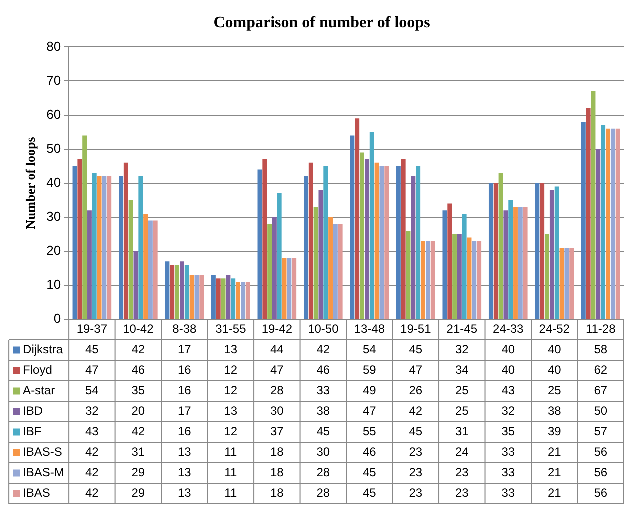 The width and height of the screenshot is (636, 514). What do you see at coordinates (369, 370) in the screenshot?
I see `data-label: 59` at bounding box center [369, 370].